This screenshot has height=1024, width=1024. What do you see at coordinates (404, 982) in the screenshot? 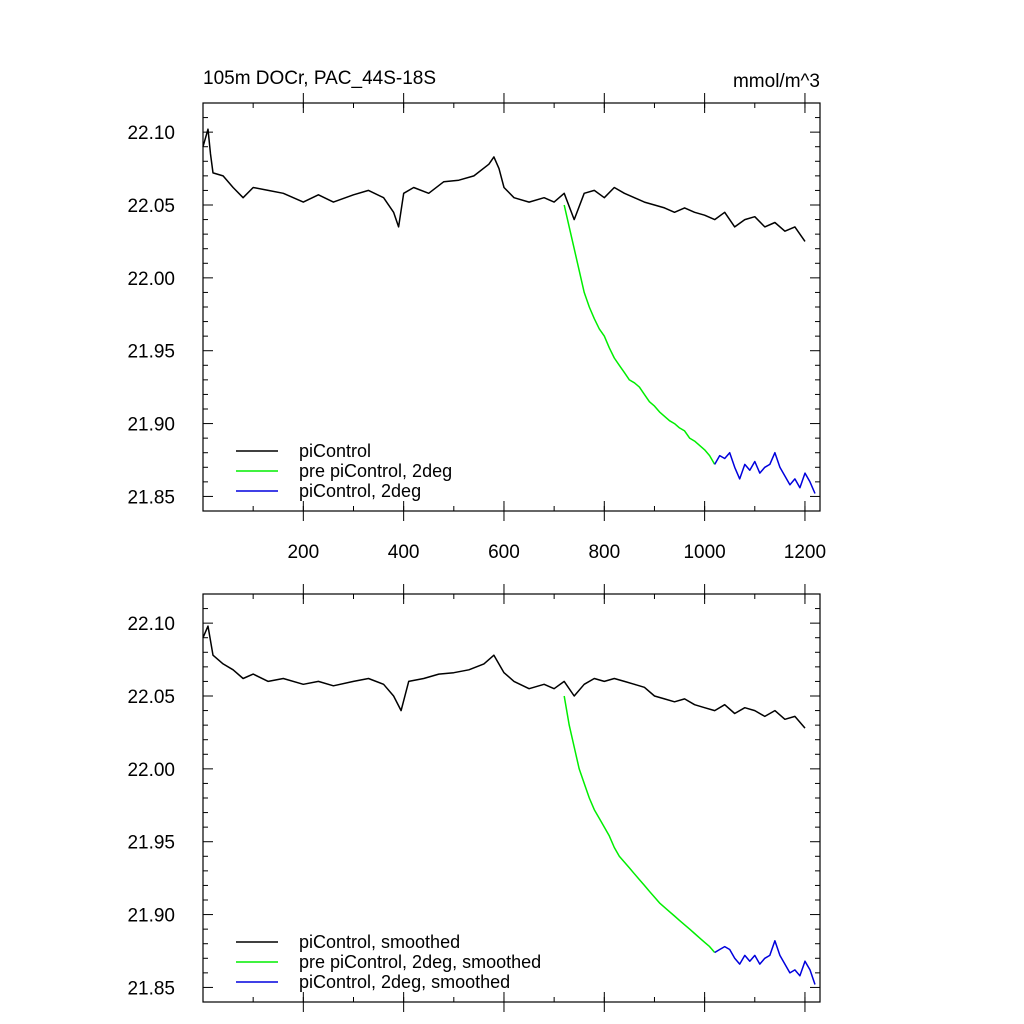
I see `bottom-legend-label: piControl, 2deg, smoothed` at bounding box center [404, 982].